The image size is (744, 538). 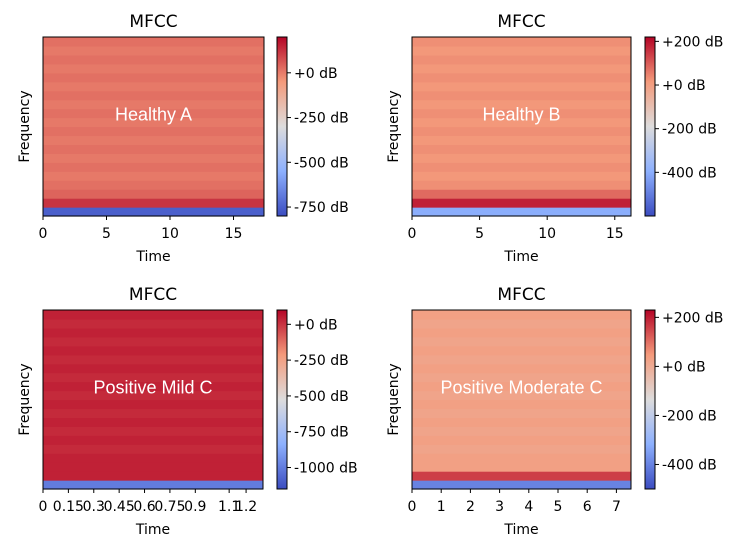 What do you see at coordinates (683, 399) in the screenshot?
I see `colorbar: +200 dB +0 dB -200 dB -400 dB` at bounding box center [683, 399].